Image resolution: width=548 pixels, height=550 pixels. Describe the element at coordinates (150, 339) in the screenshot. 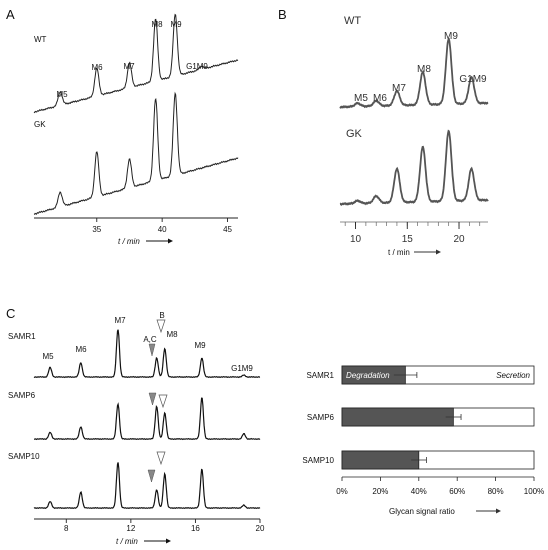

I see `c-annotation-ac: A,C` at that location.